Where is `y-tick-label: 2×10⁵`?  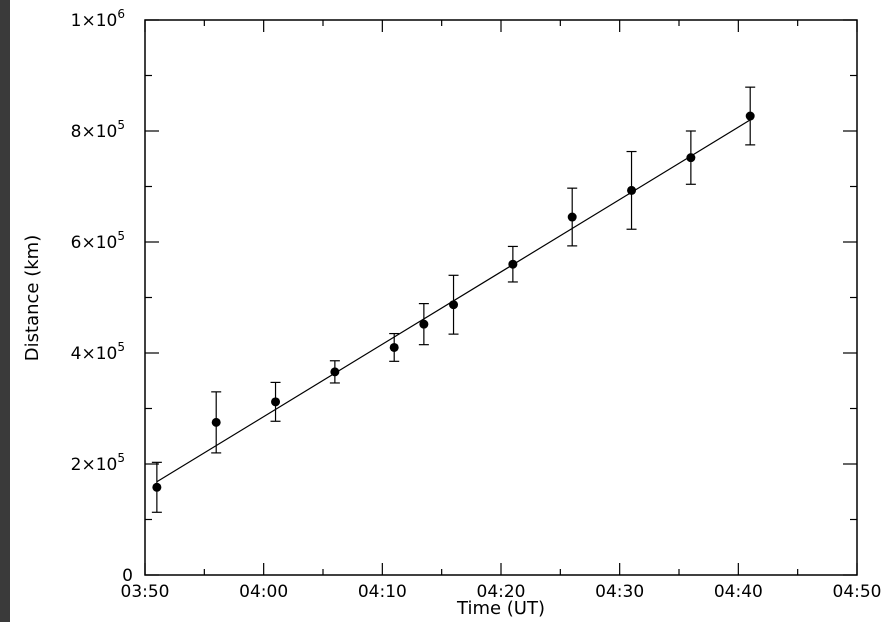
y-tick-label: 2×10⁵ is located at coordinates (98, 463).